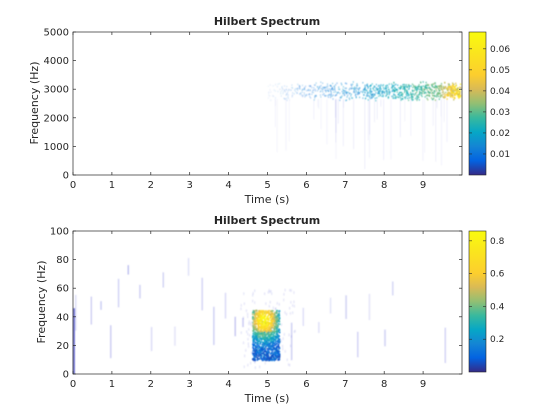 The height and width of the screenshot is (420, 560). What do you see at coordinates (62, 317) in the screenshot?
I see `y-tick-label: 40` at bounding box center [62, 317].